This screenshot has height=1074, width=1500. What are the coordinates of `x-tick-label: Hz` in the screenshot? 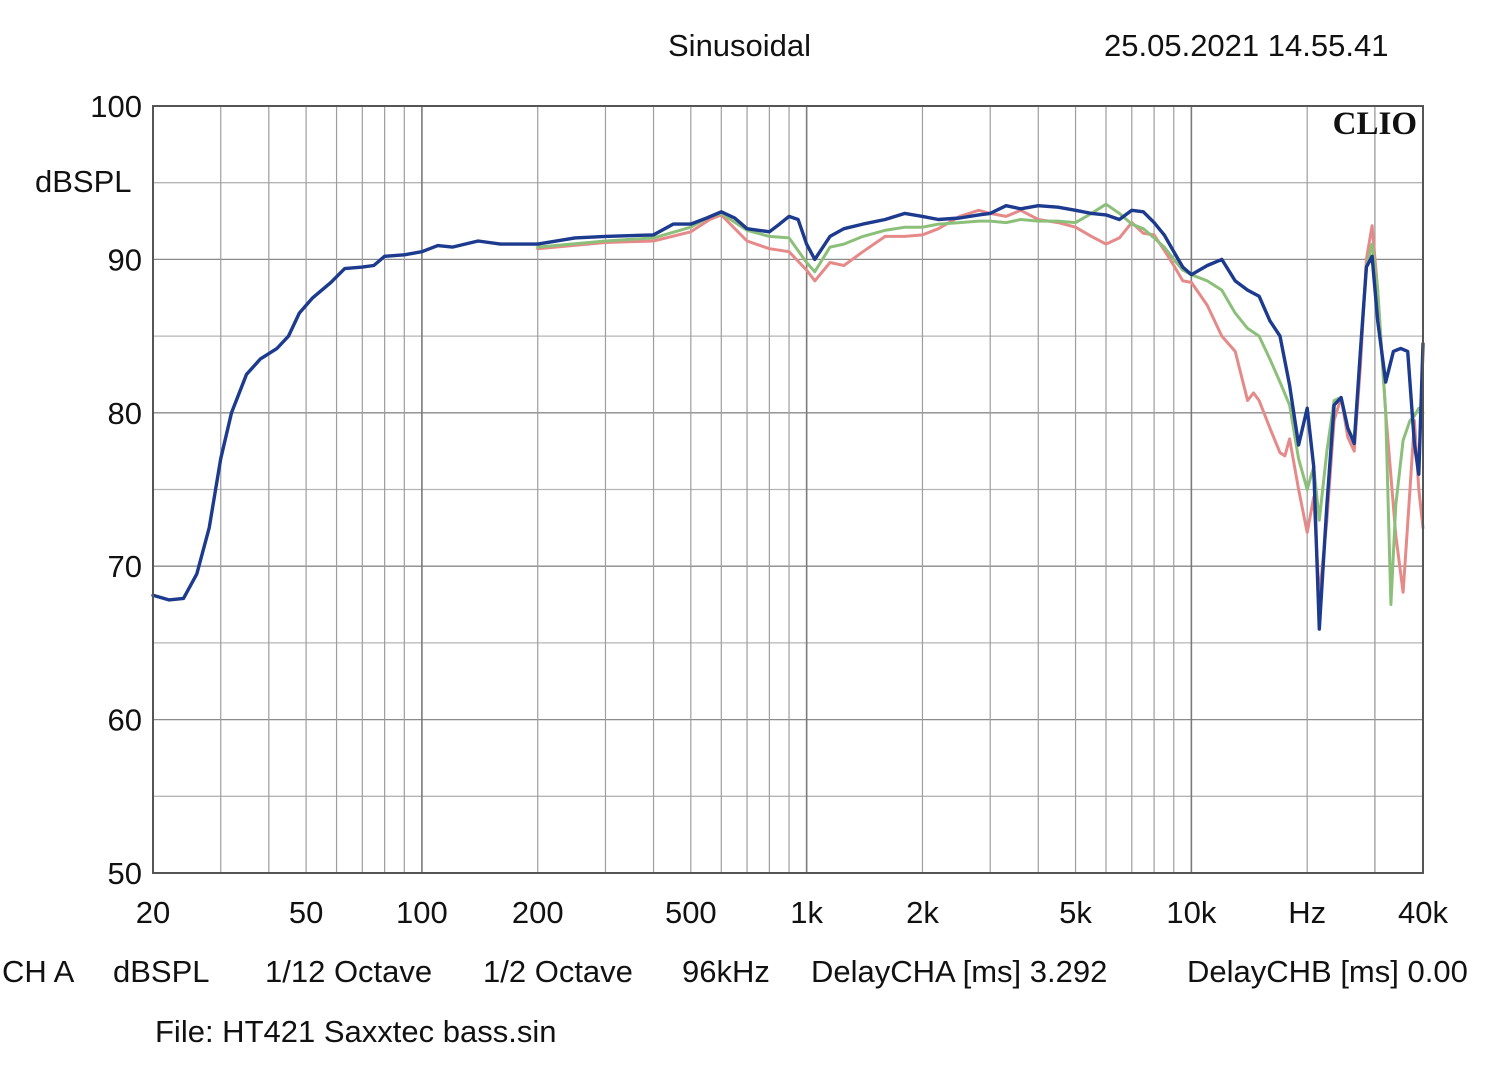 It's located at (1307, 912).